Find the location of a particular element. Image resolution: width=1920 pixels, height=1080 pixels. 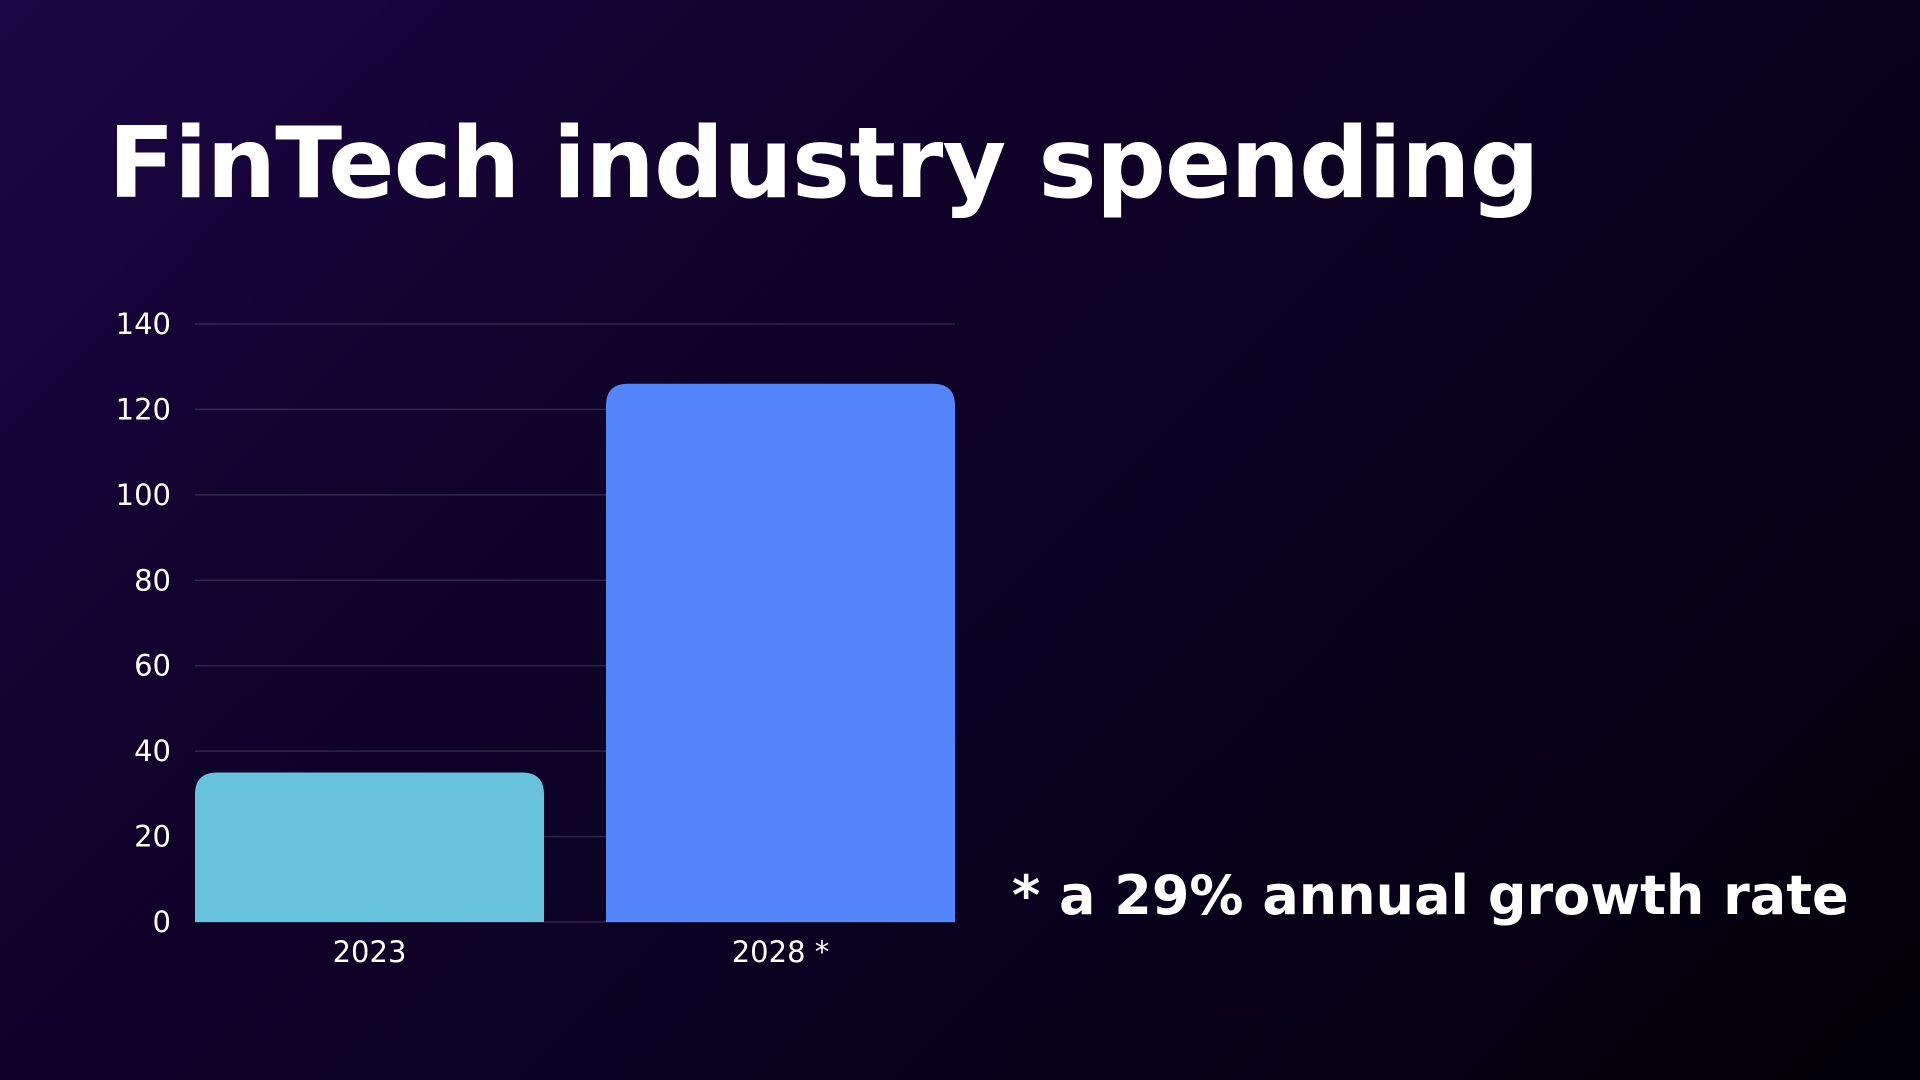

y-tick-label: 100 is located at coordinates (143, 495).